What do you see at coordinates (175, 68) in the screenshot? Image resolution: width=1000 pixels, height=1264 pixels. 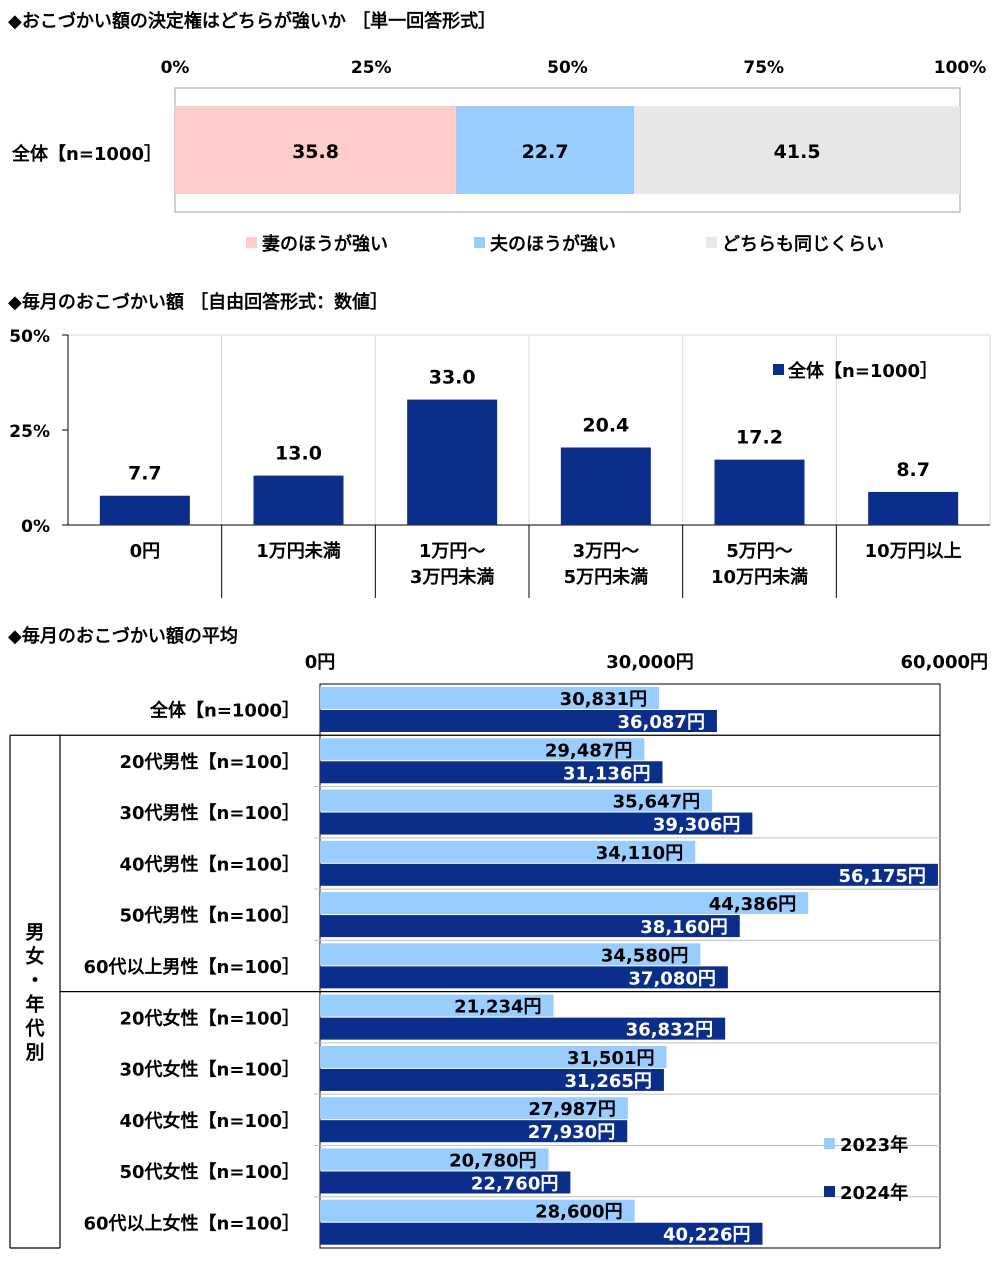 I see `chart1-tick-label: 0%` at bounding box center [175, 68].